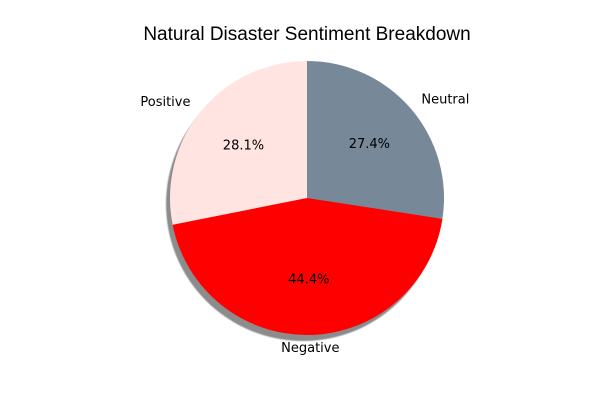 The height and width of the screenshot is (400, 600). I want to click on pie-slice-neutral, so click(375, 140).